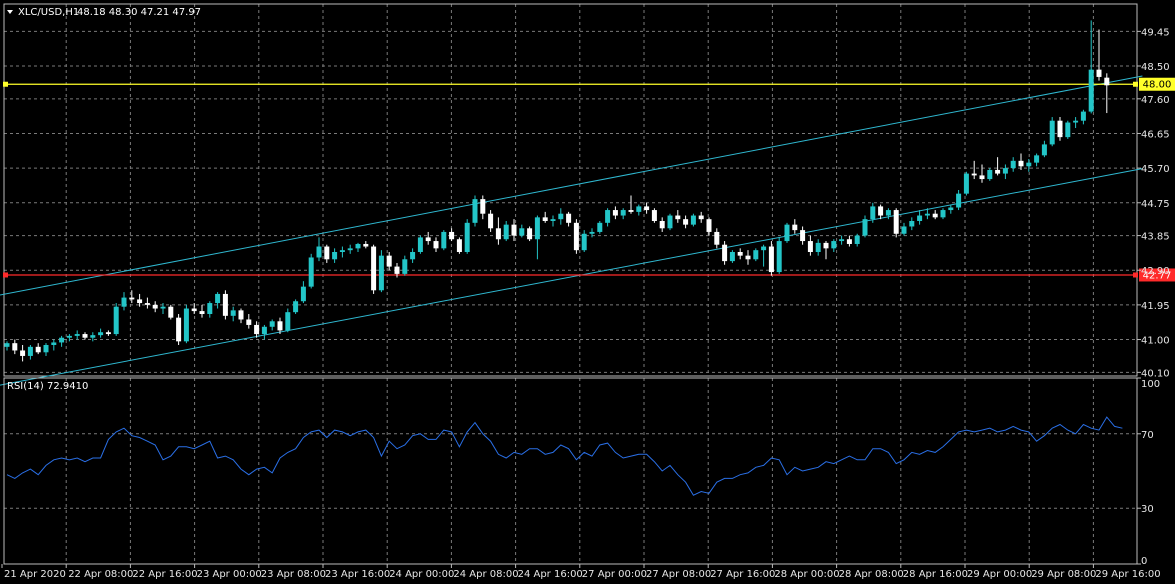 The image size is (1175, 584). Describe the element at coordinates (999, 574) in the screenshot. I see `time-tick-label: 29 Apr 00:00` at that location.